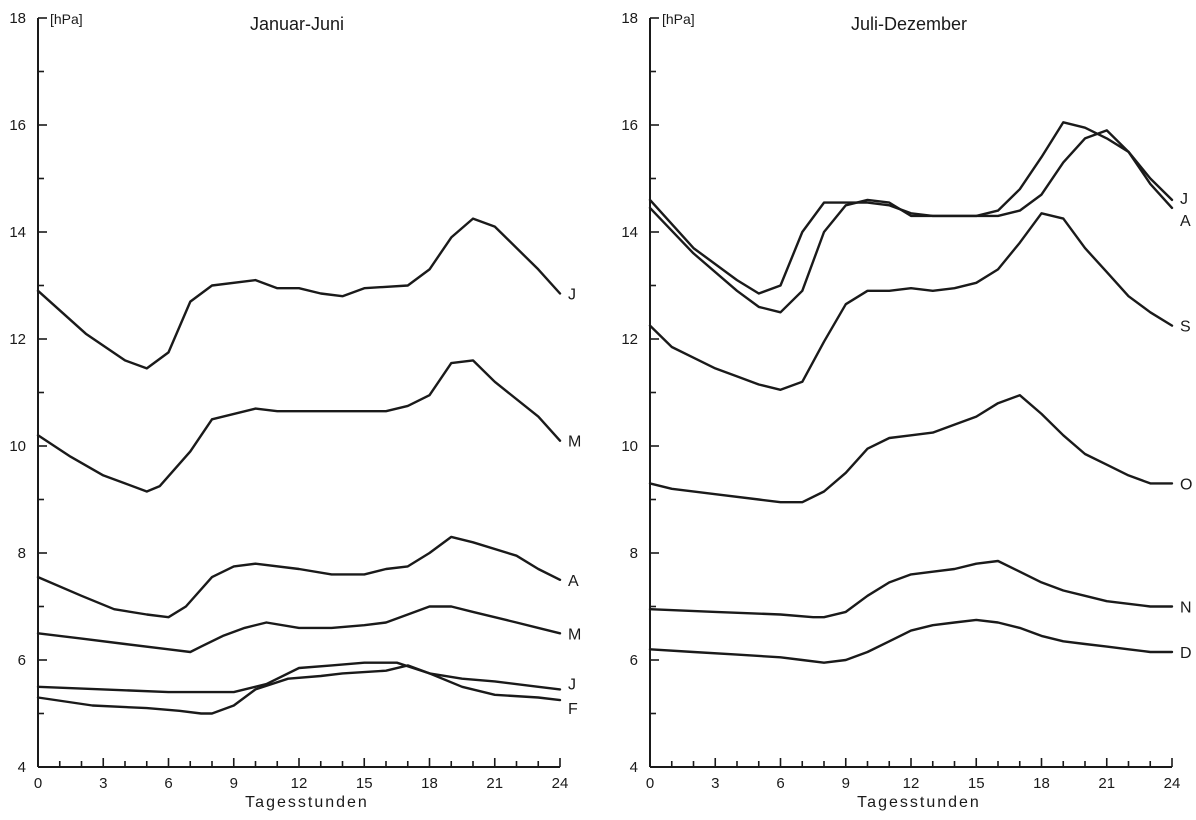 Image resolution: width=1196 pixels, height=820 pixels. What do you see at coordinates (909, 24) in the screenshot?
I see `panel-title: Juli-Dezember` at bounding box center [909, 24].